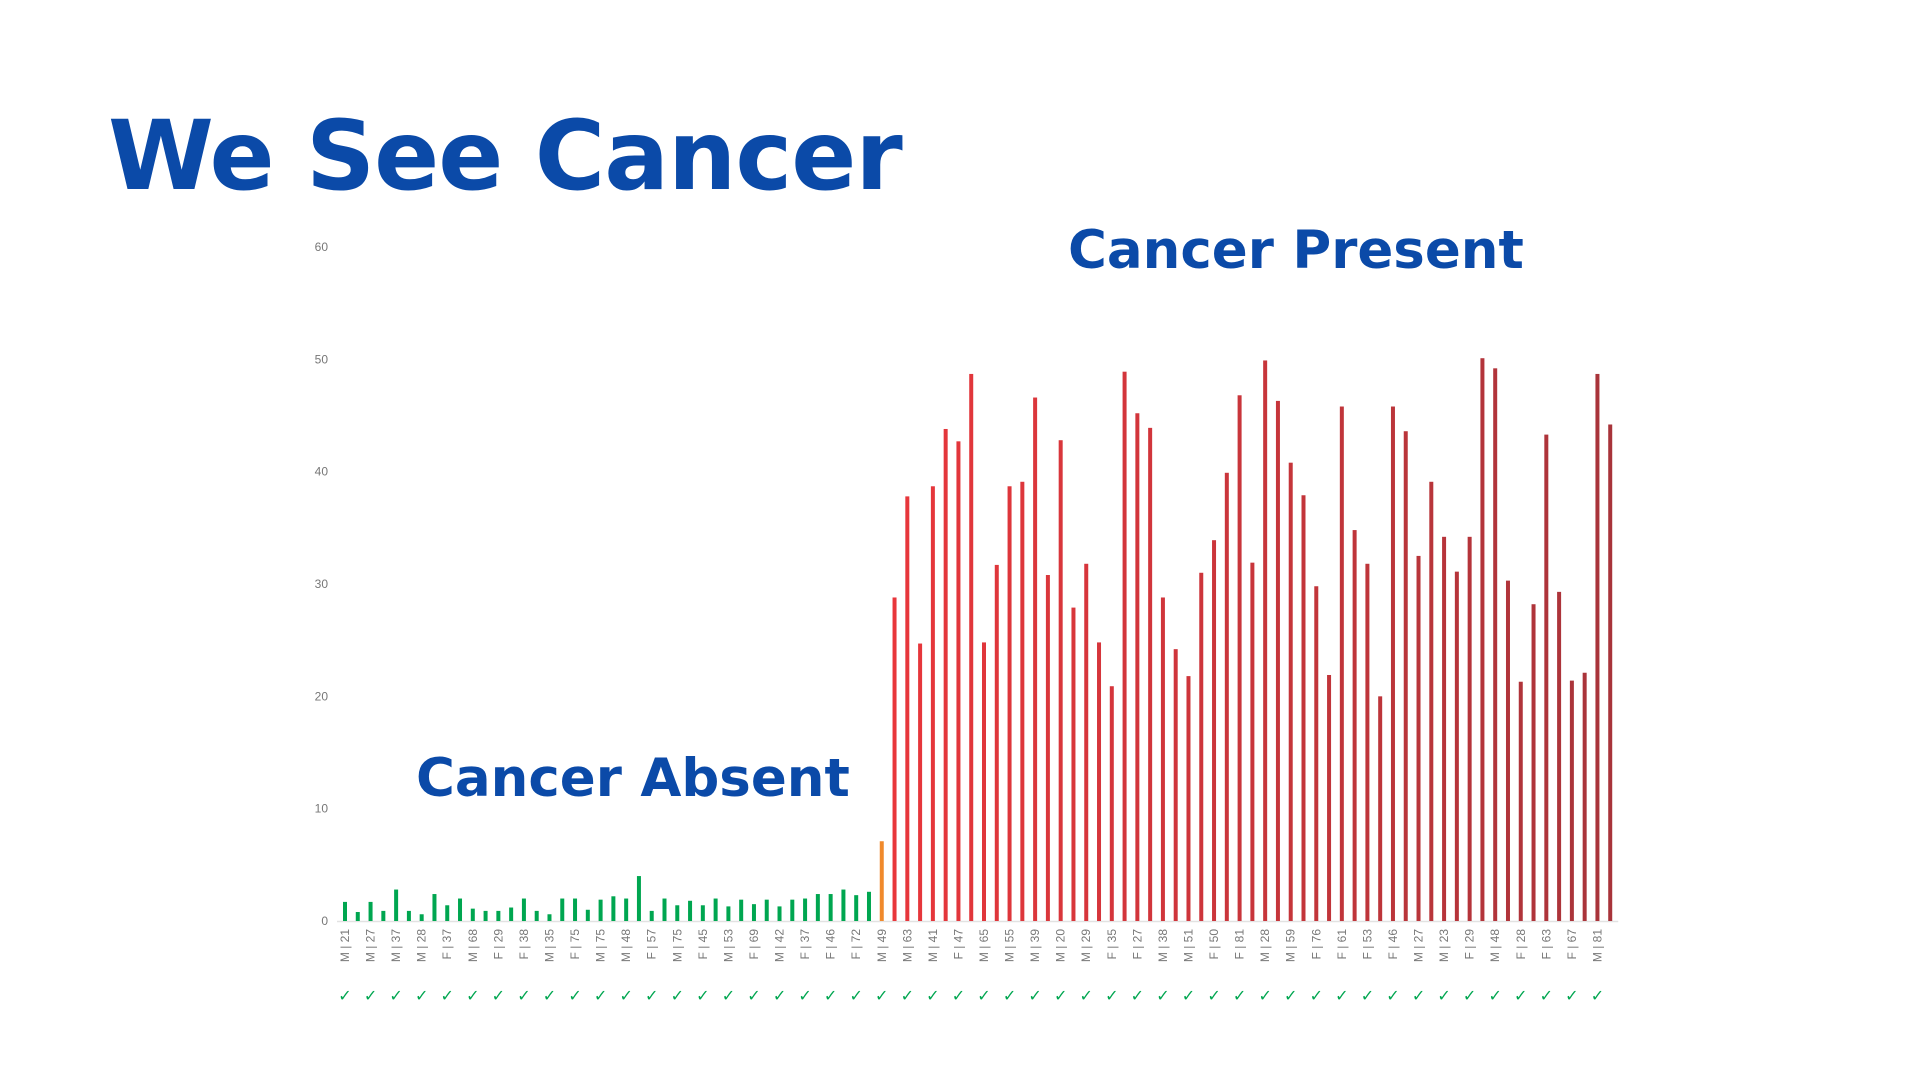 This screenshot has width=1920, height=1080. I want to click on y-tick-label: 60, so click(322, 247).